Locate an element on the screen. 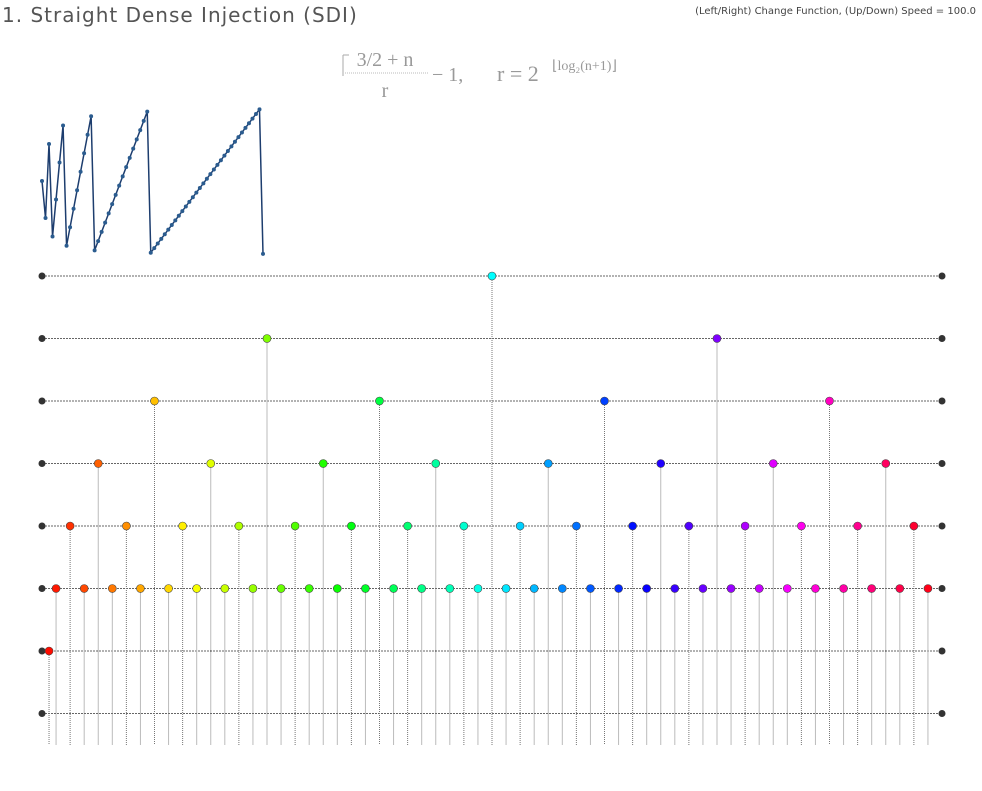 The height and width of the screenshot is (791, 982). formula-tail: − 1, is located at coordinates (447, 75).